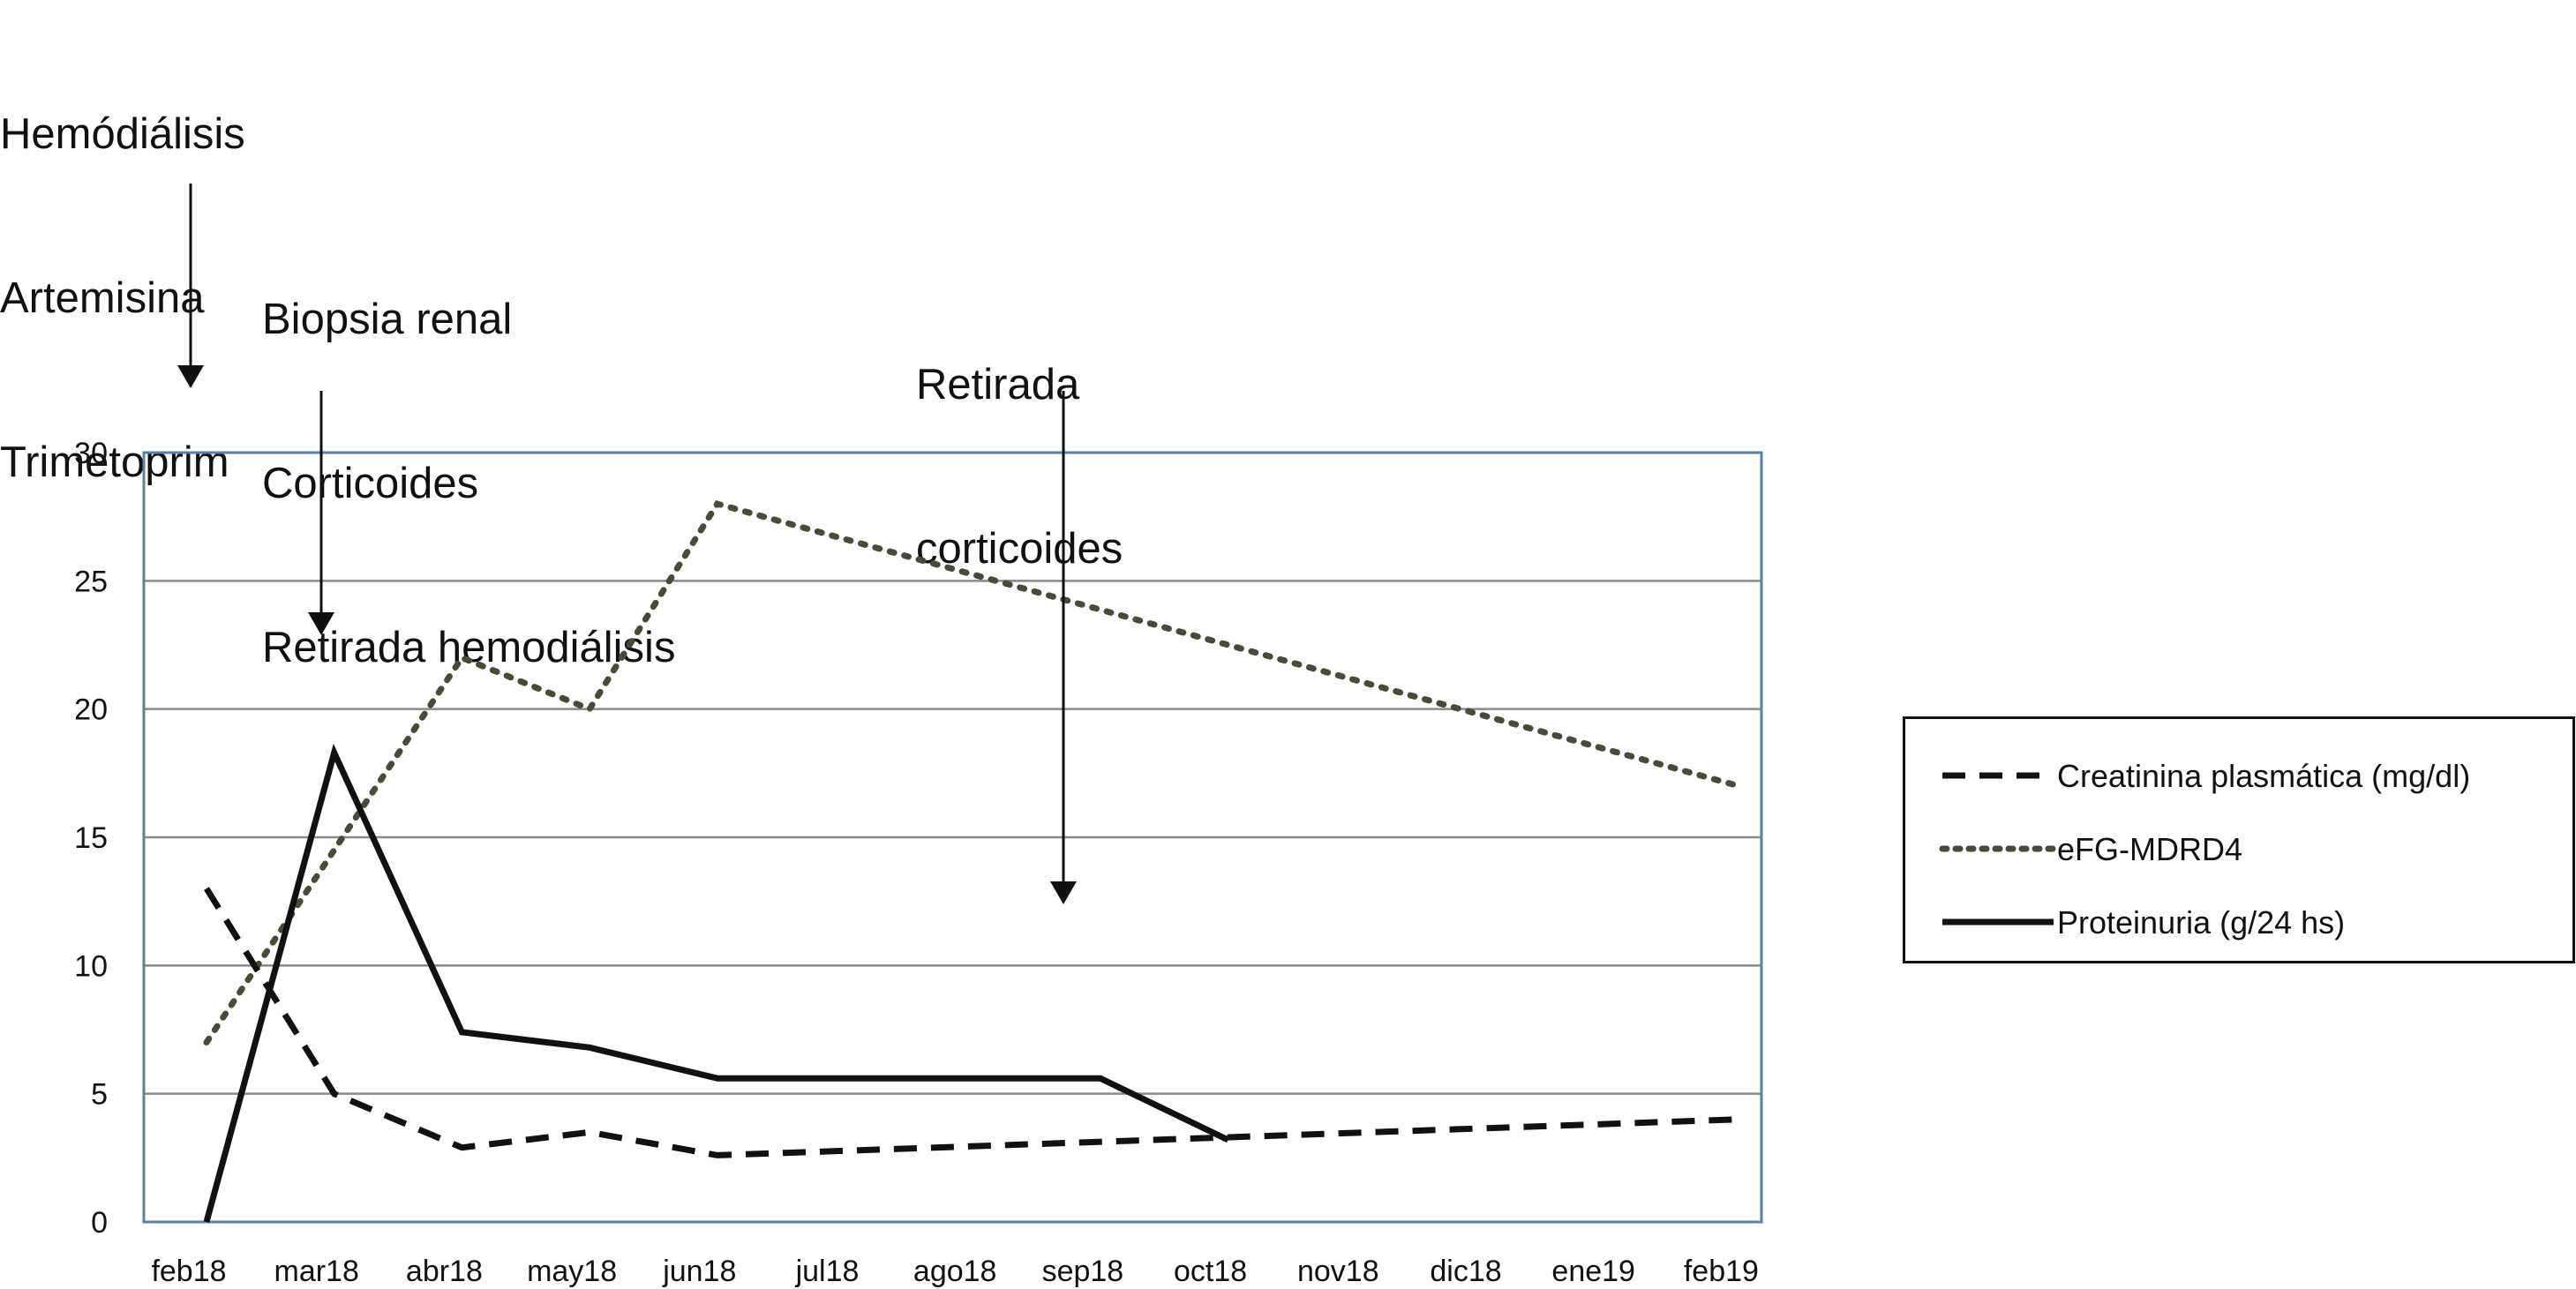 The height and width of the screenshot is (1289, 2576). What do you see at coordinates (1998, 922) in the screenshot?
I see `legend-swatch-solid` at bounding box center [1998, 922].